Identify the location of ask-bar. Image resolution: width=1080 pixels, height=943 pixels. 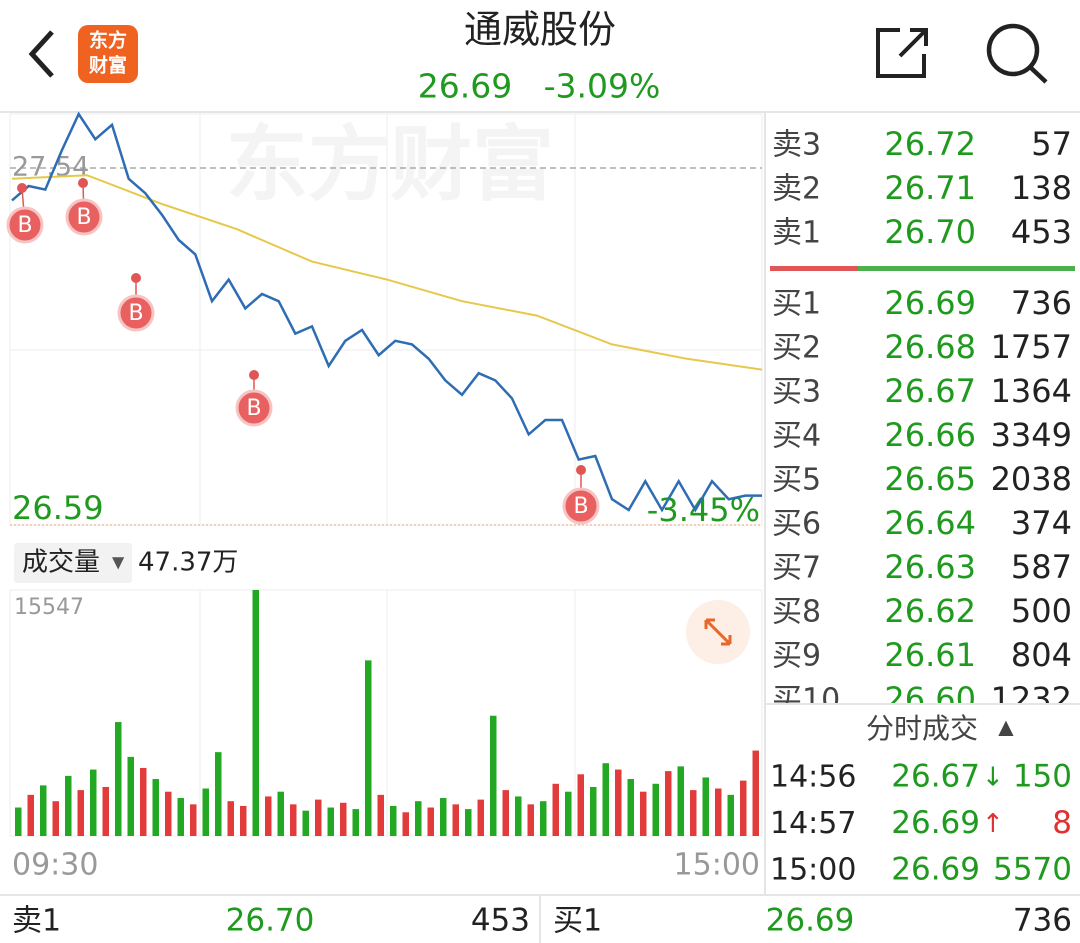
(814, 268).